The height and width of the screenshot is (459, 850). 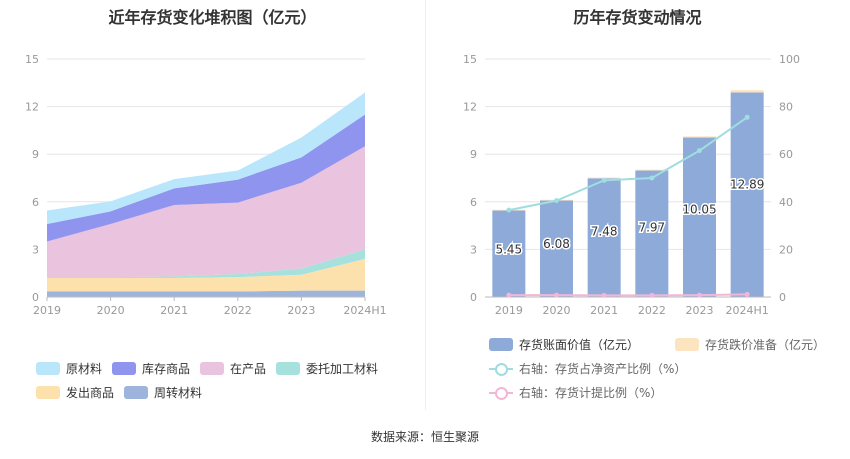 I want to click on legend-label: 原材料, so click(x=84, y=369).